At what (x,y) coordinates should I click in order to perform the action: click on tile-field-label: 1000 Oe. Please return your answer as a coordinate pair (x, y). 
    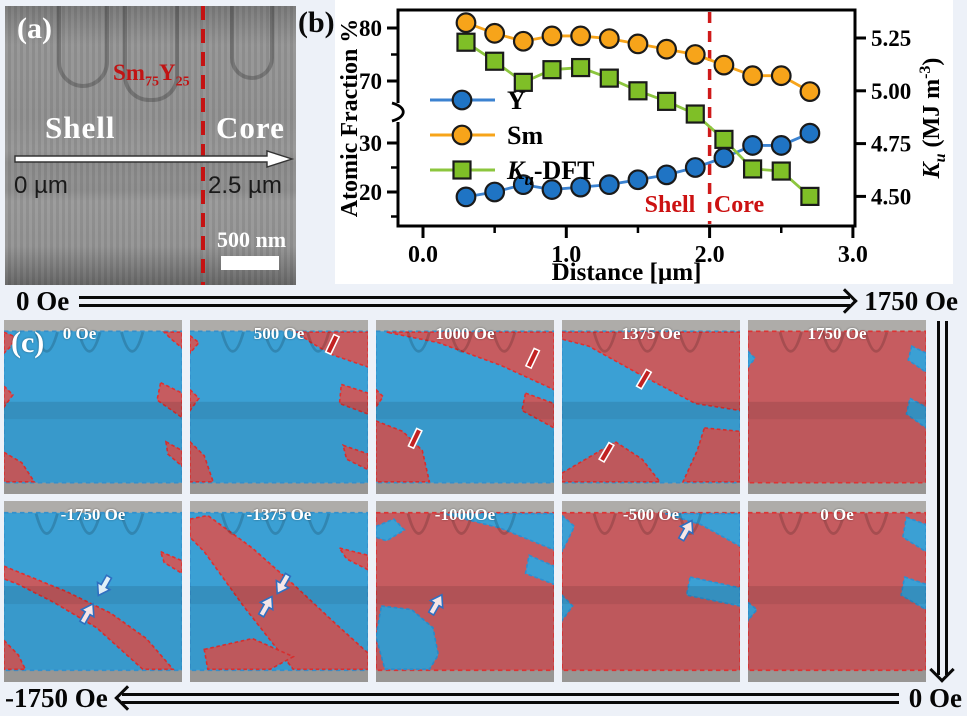
    Looking at the image, I should click on (465, 333).